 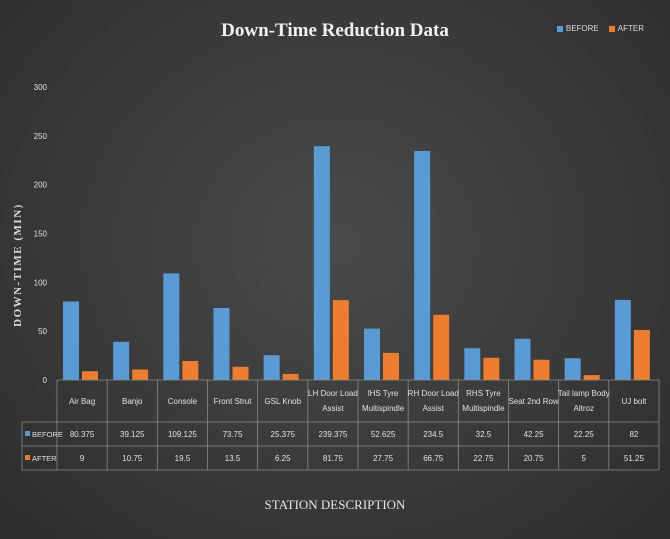 I want to click on data-label-before: 25.375, so click(x=283, y=434).